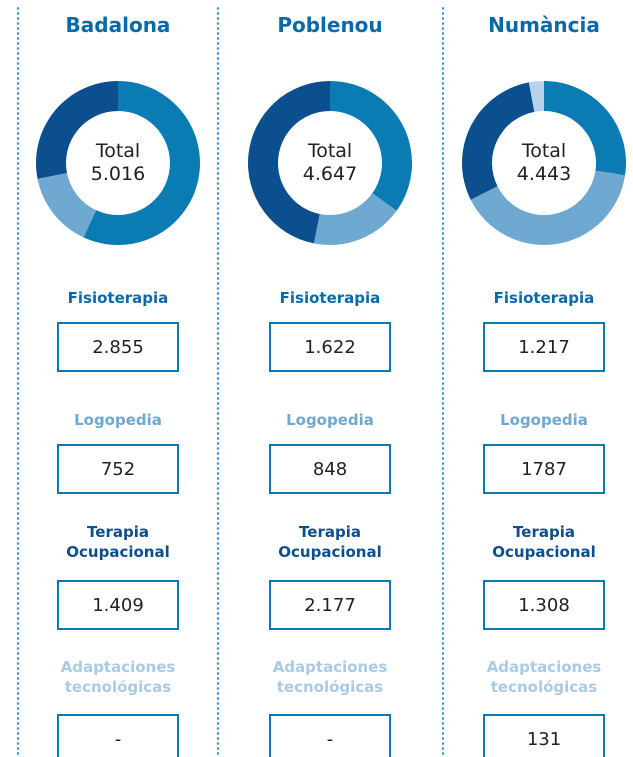 The height and width of the screenshot is (757, 633). What do you see at coordinates (118, 174) in the screenshot?
I see `center-total: 5.016` at bounding box center [118, 174].